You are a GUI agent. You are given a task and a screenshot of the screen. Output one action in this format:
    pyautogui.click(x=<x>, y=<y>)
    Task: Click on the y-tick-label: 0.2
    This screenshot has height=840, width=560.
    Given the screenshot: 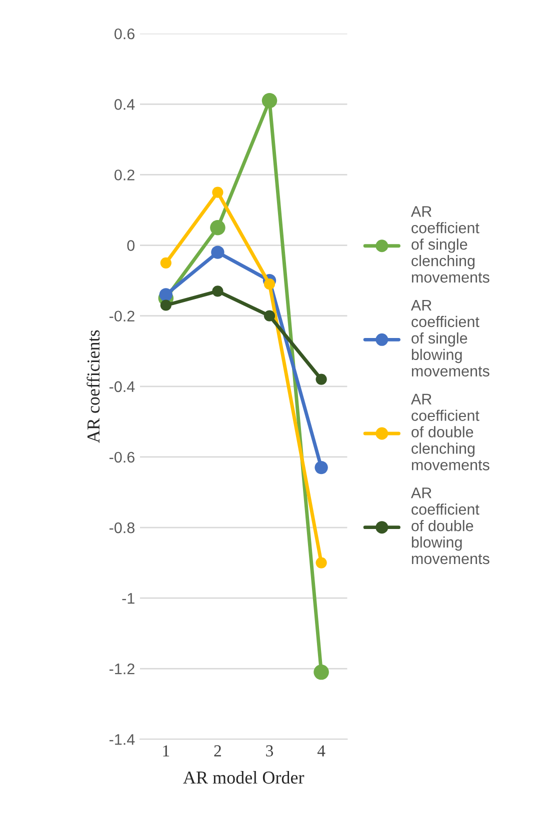 What is the action you would take?
    pyautogui.click(x=124, y=175)
    